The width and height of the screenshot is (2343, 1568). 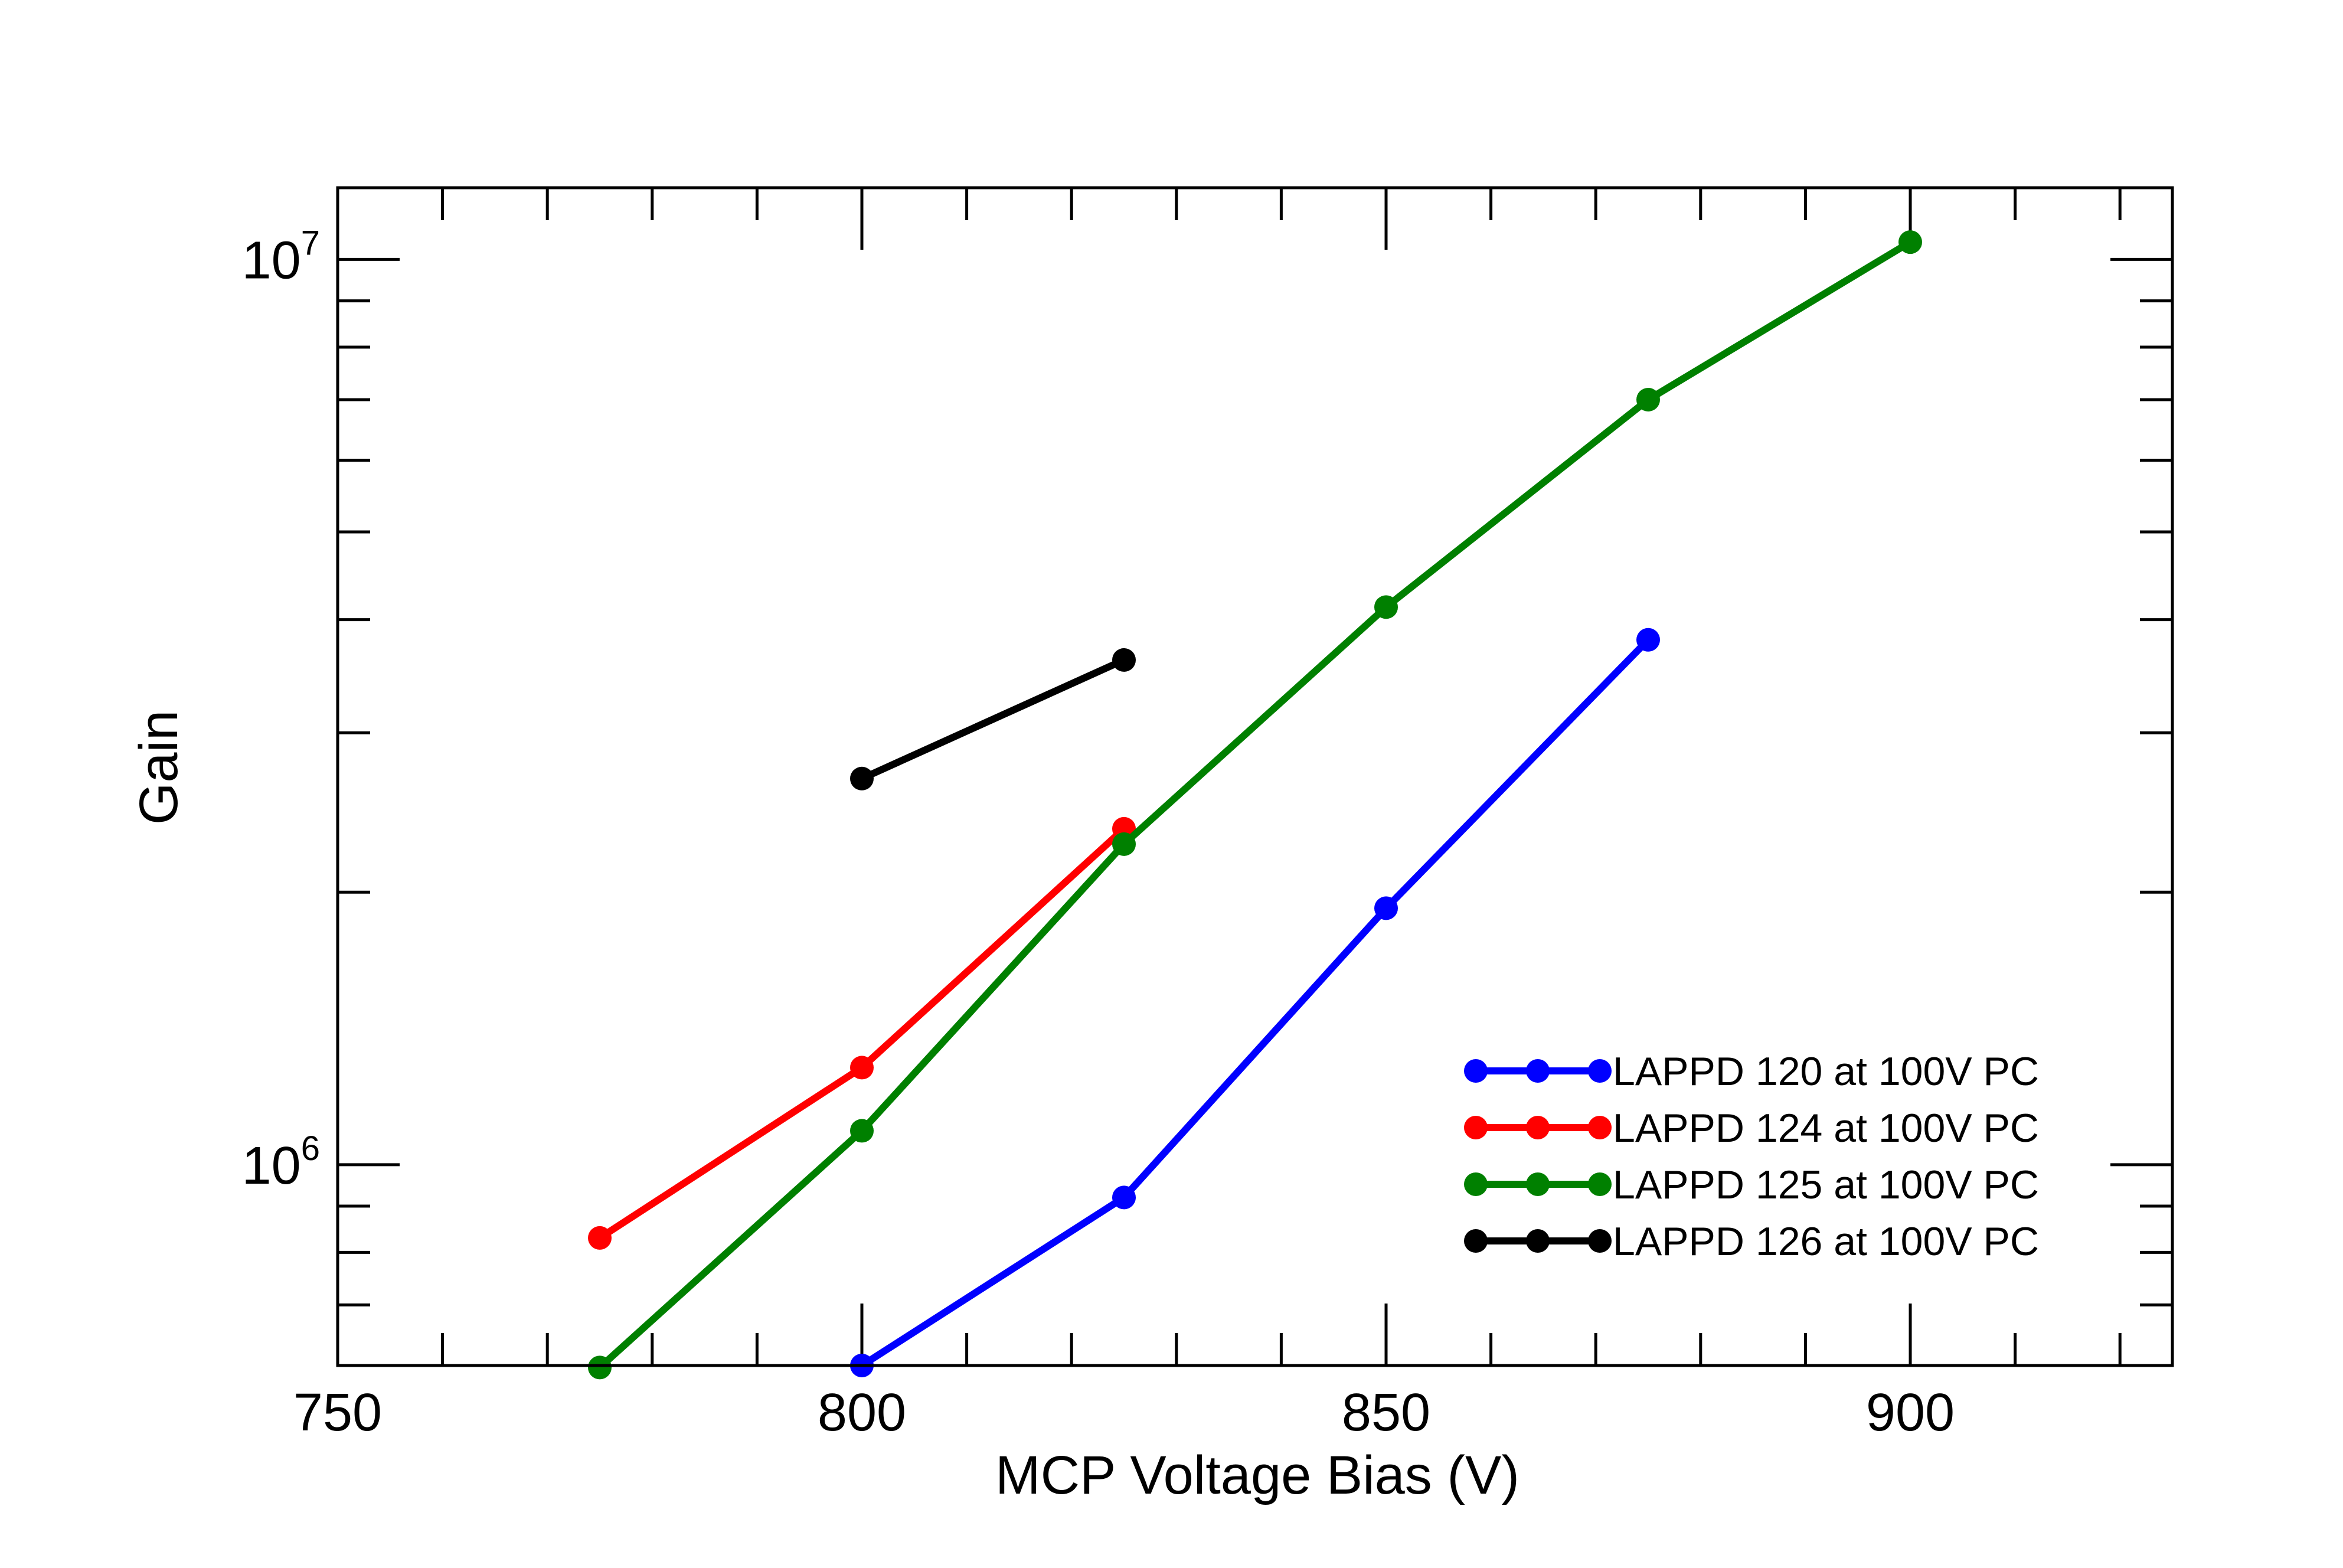 I want to click on legend-entry: LAPPD 124 at 100V PC, so click(x=1751, y=1129).